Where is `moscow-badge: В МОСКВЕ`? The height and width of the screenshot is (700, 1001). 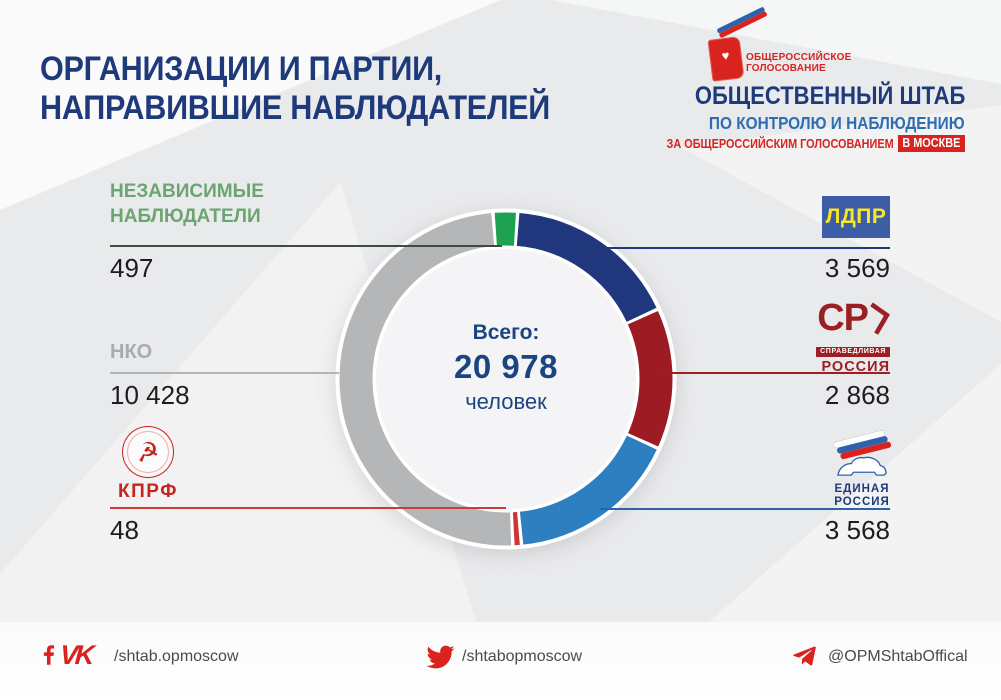 moscow-badge: В МОСКВЕ is located at coordinates (931, 143).